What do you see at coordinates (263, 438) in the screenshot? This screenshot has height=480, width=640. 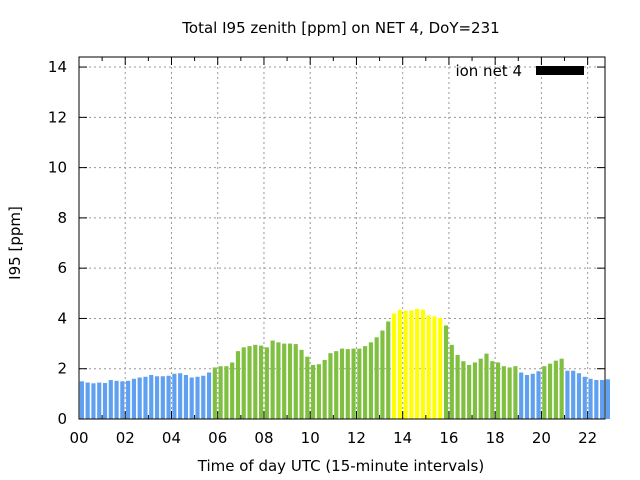 I see `x-tick-label: 08` at bounding box center [263, 438].